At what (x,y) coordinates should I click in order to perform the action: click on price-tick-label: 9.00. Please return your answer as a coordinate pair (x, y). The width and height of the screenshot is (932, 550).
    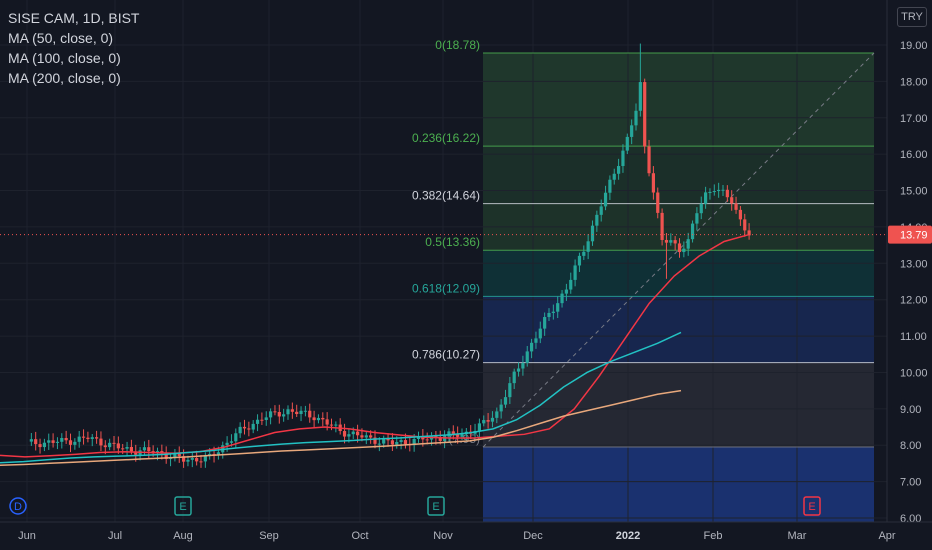
    Looking at the image, I should click on (910, 410).